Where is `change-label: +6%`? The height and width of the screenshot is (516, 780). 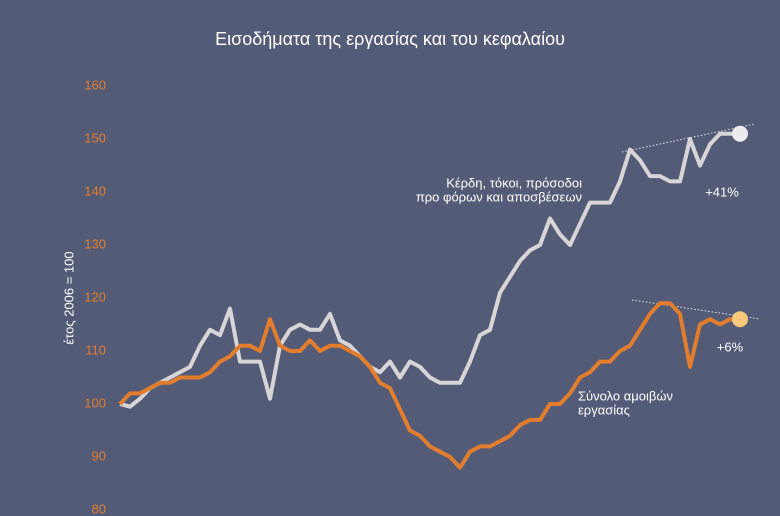
change-label: +6% is located at coordinates (730, 346).